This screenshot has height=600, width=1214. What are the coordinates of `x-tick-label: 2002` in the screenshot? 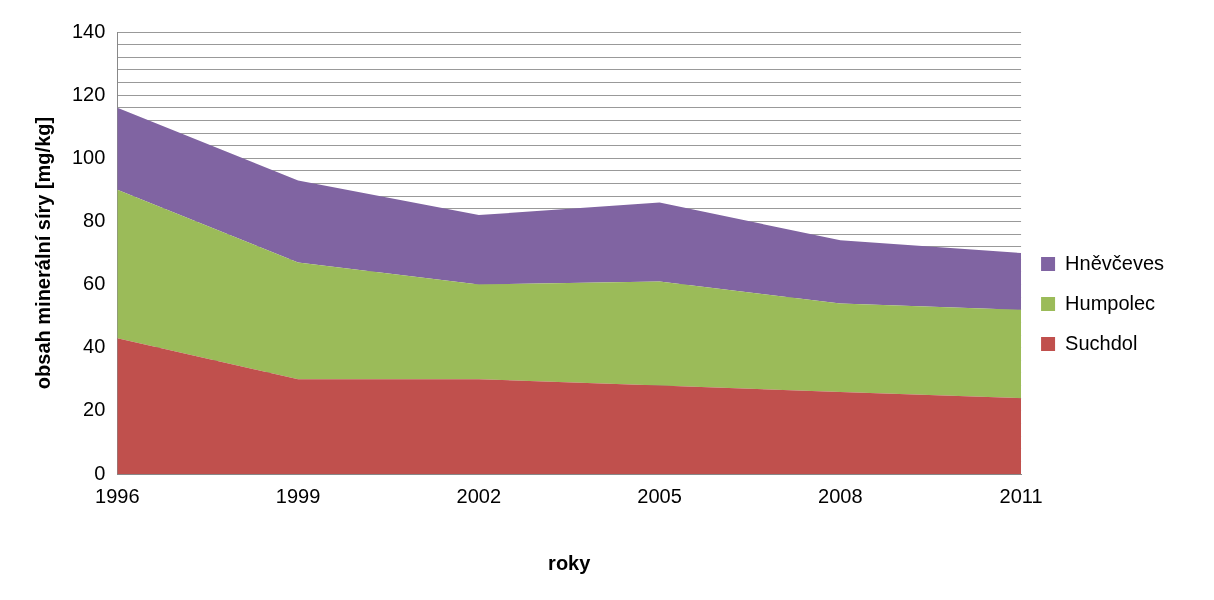 It's located at (479, 495).